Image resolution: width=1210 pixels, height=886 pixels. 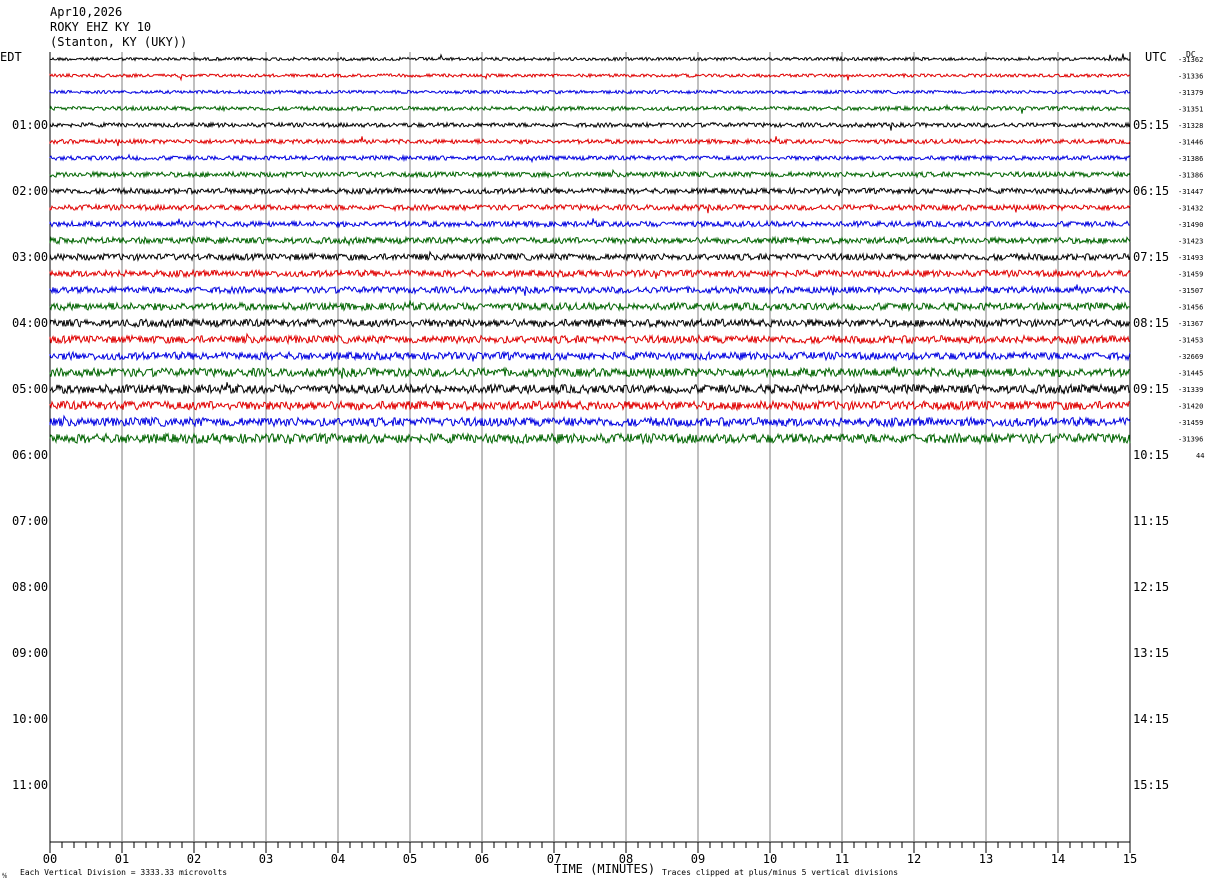 I want to click on x-tick-label: 08, so click(x=626, y=859).